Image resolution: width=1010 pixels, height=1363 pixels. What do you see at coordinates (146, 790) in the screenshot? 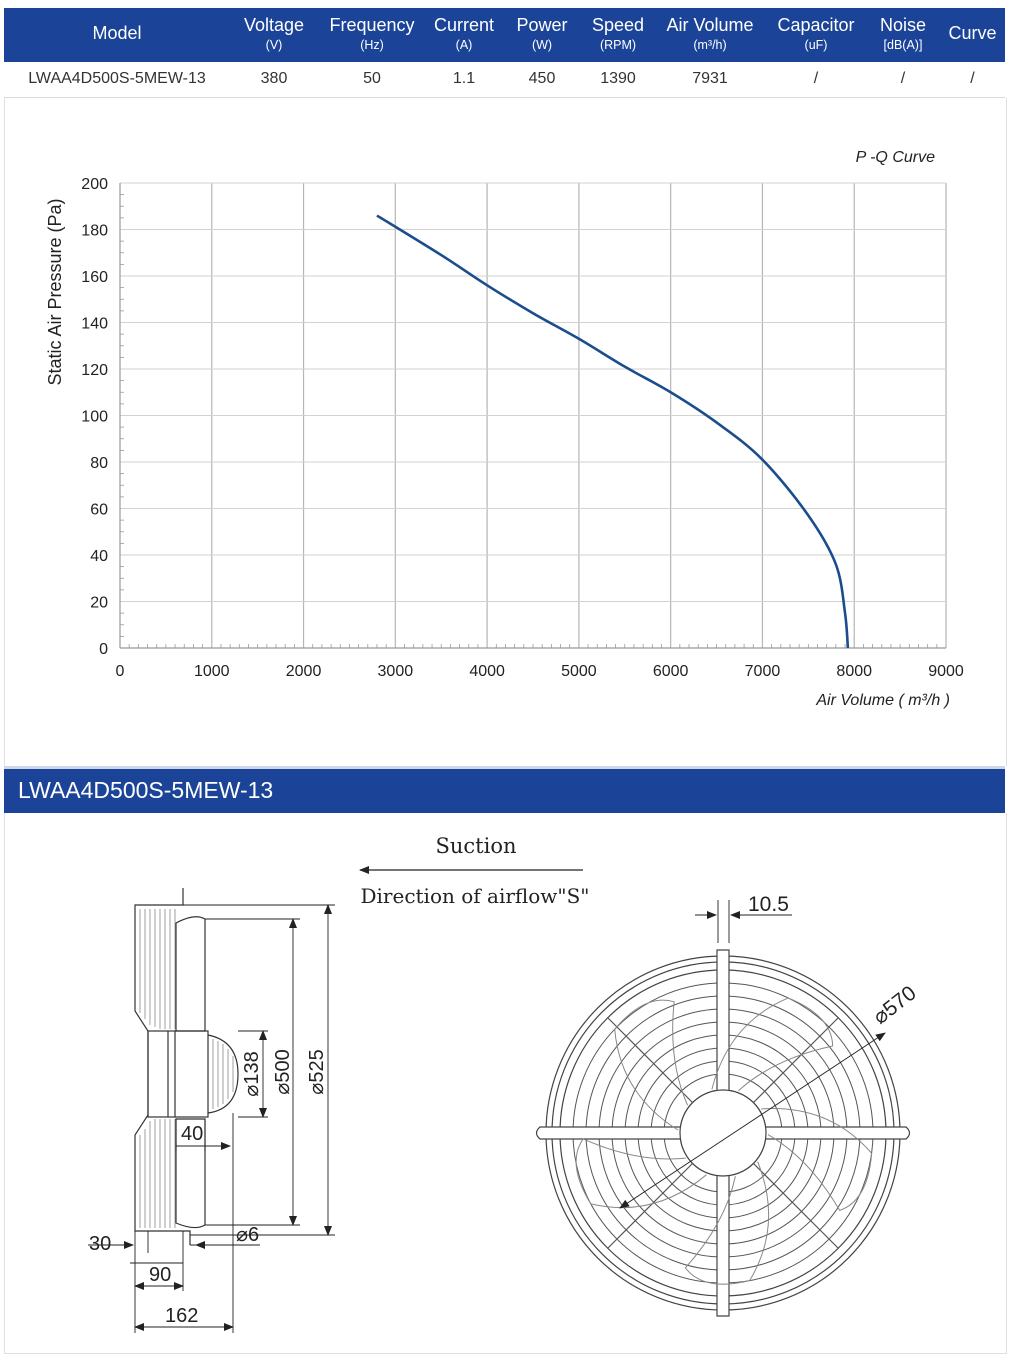
I see `banner-title: LWAA4D500S-5MEW-13` at bounding box center [146, 790].